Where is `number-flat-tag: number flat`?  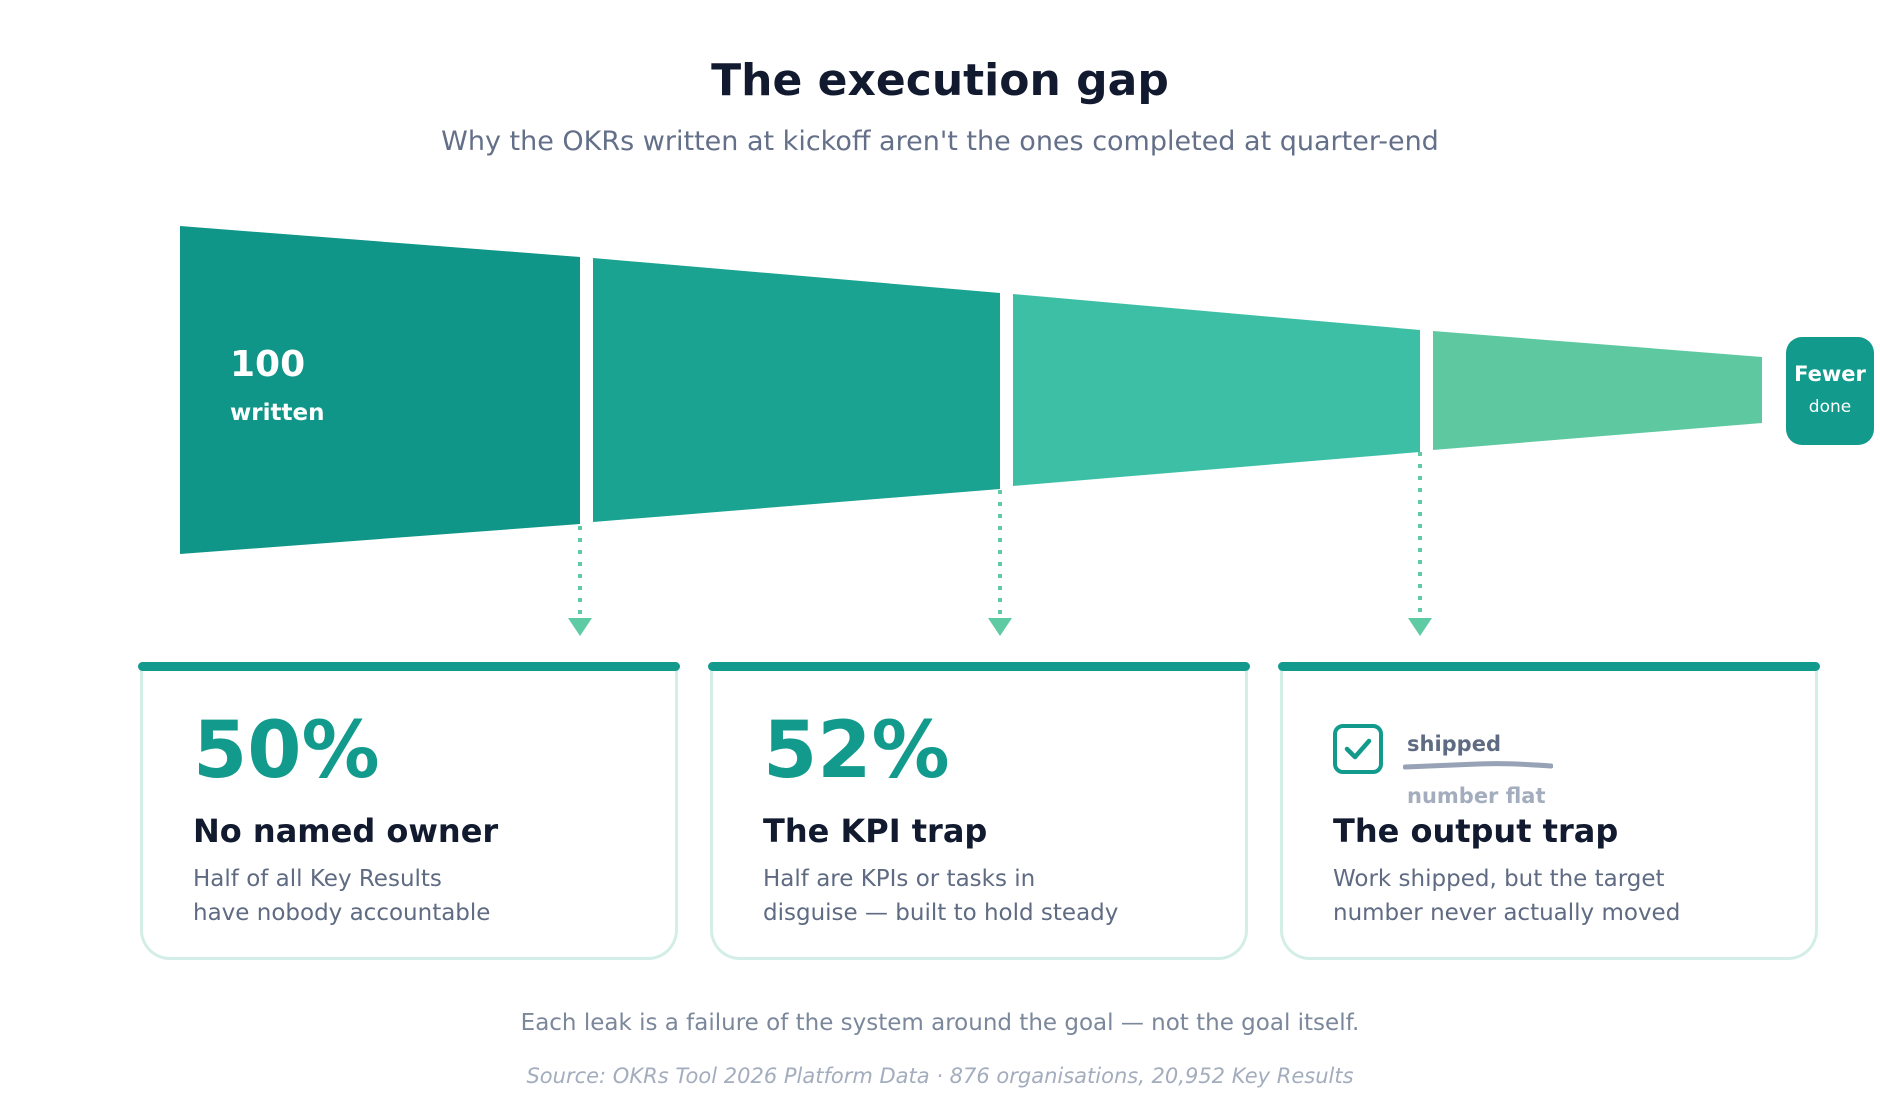
number-flat-tag: number flat is located at coordinates (1476, 796).